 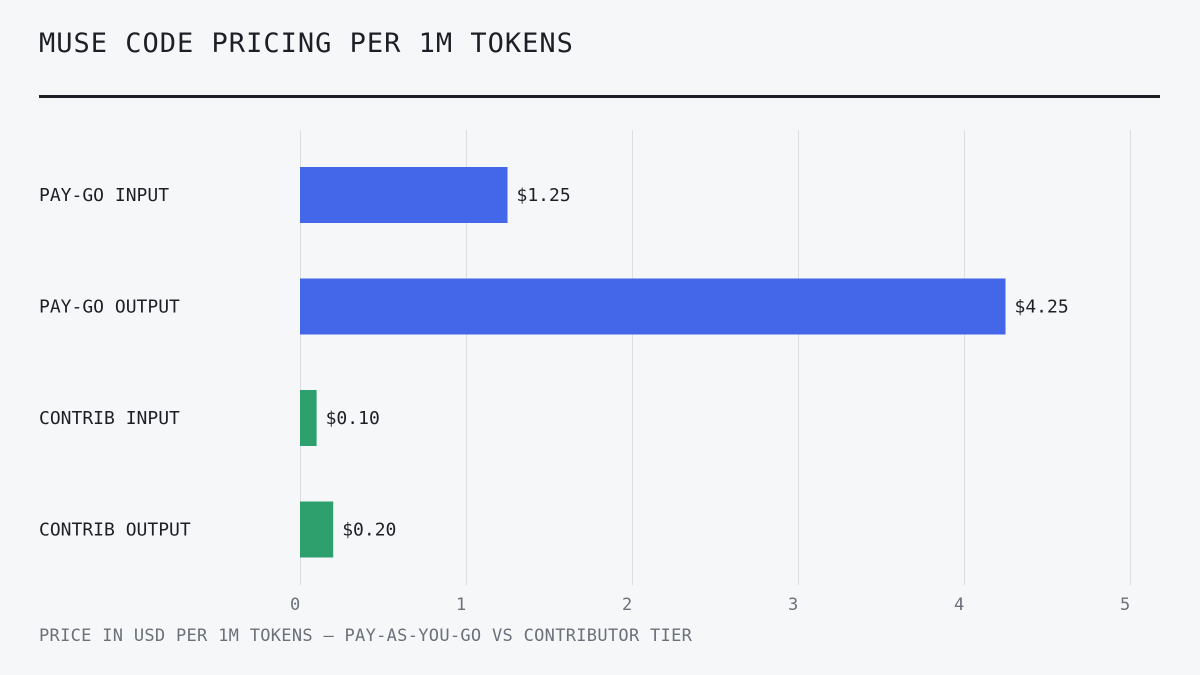 I want to click on chart-title: MUSE CODE PRICING PER 1M TOKENS, so click(x=306, y=43).